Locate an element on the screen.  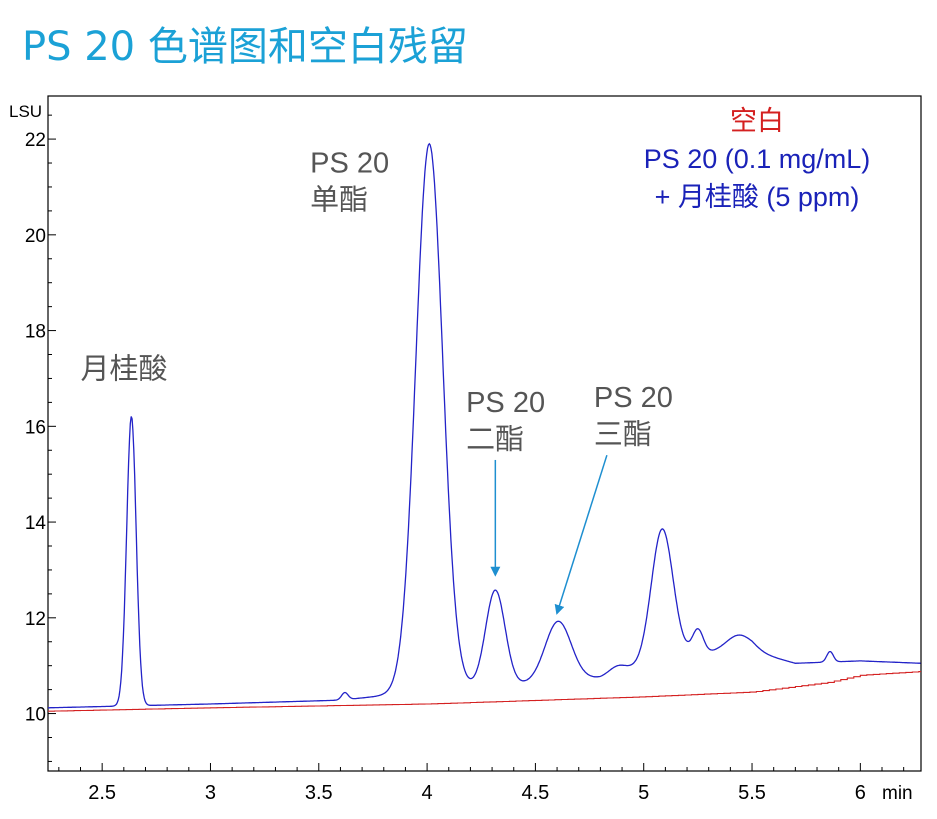
y-axis-label: LSU is located at coordinates (25, 111).